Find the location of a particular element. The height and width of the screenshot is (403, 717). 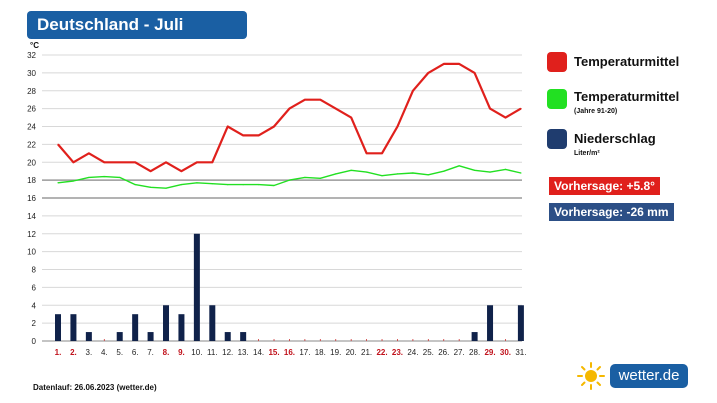

x-tick-label: 23. is located at coordinates (397, 352).